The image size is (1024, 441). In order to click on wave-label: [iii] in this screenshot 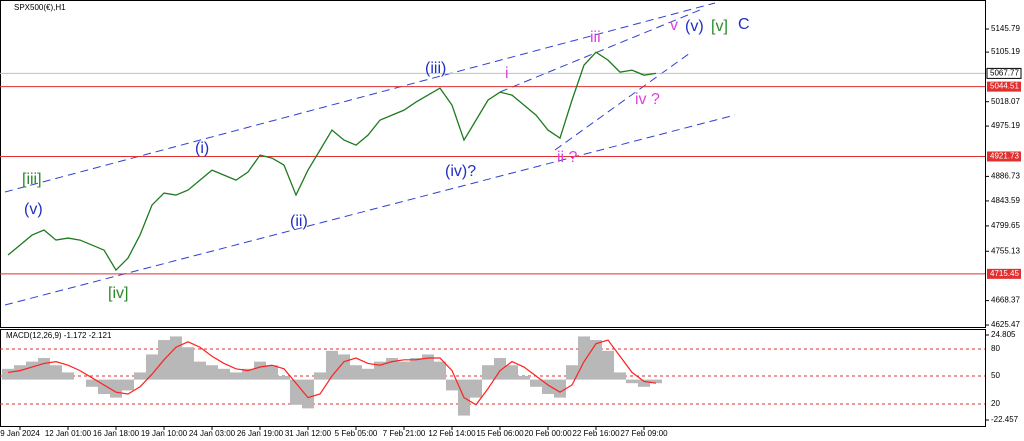, I will do `click(32, 179)`.